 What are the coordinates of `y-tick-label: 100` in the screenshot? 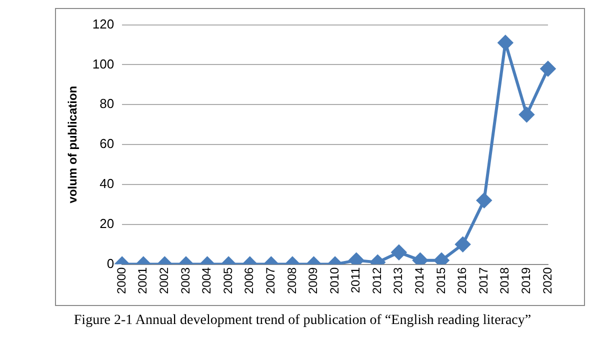 It's located at (103, 64).